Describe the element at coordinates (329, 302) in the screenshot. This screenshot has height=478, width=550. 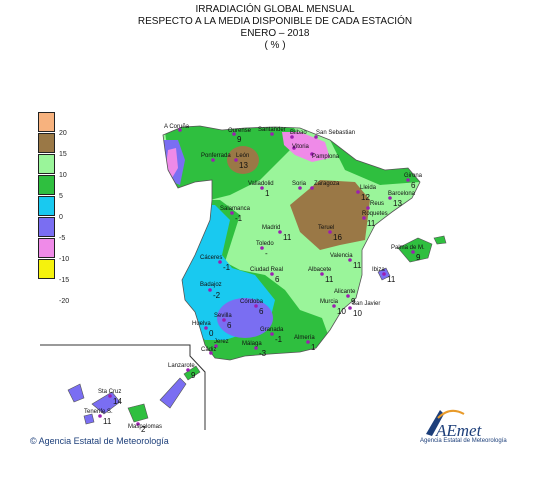
I see `station-name: Murcia` at that location.